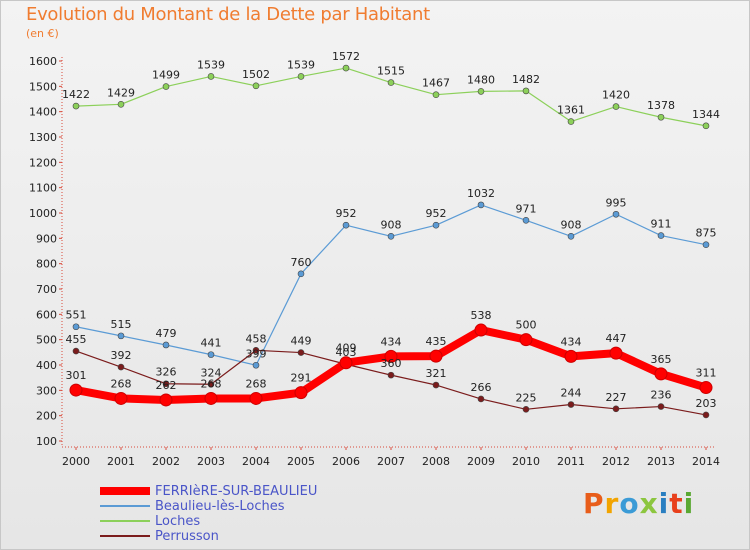  I want to click on x-tick-label: 2009, so click(481, 461).